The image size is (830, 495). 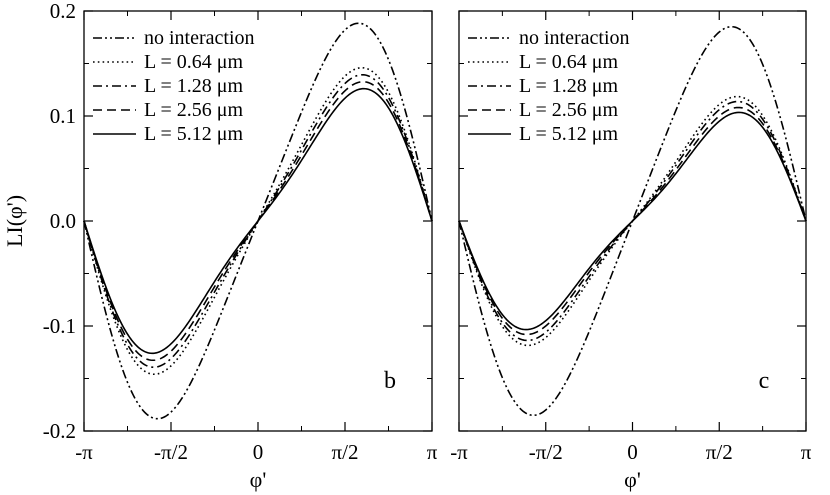 I want to click on y-tick-label: 0.0, so click(x=63, y=221).